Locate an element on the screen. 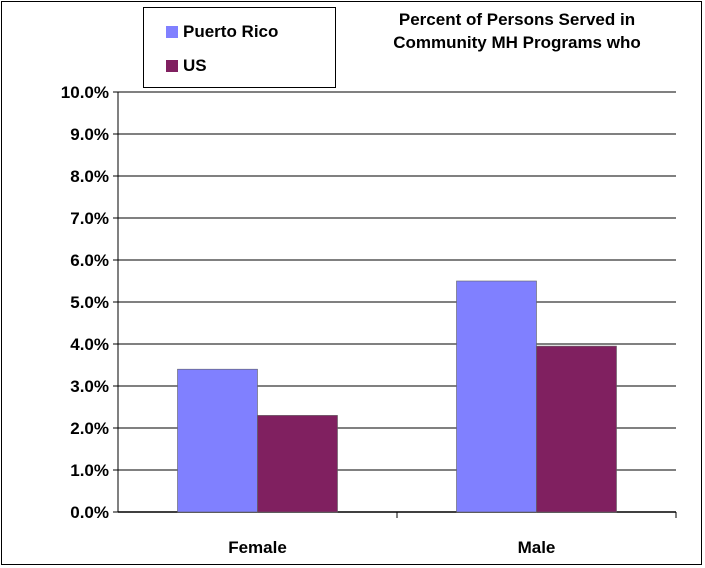 Image resolution: width=705 pixels, height=568 pixels. y-tick-label: 8.0% is located at coordinates (89, 176).